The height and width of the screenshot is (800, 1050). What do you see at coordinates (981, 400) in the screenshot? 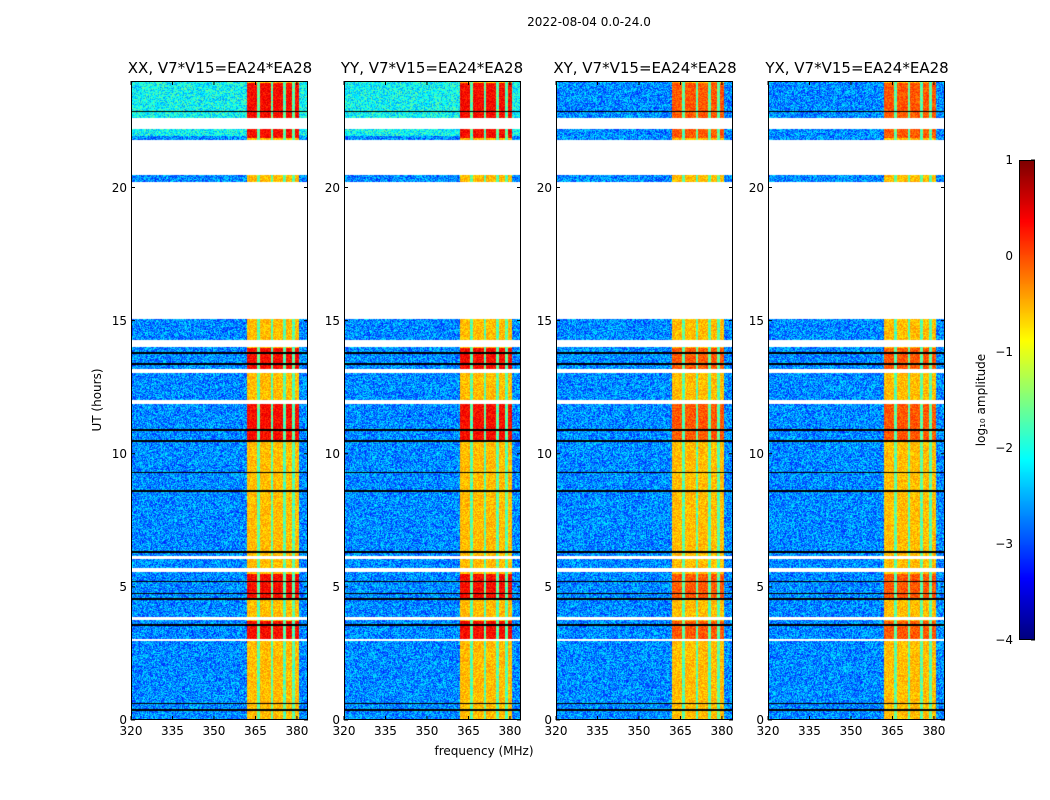
I see `colorbar-label: log₁₀ amplitude` at bounding box center [981, 400].